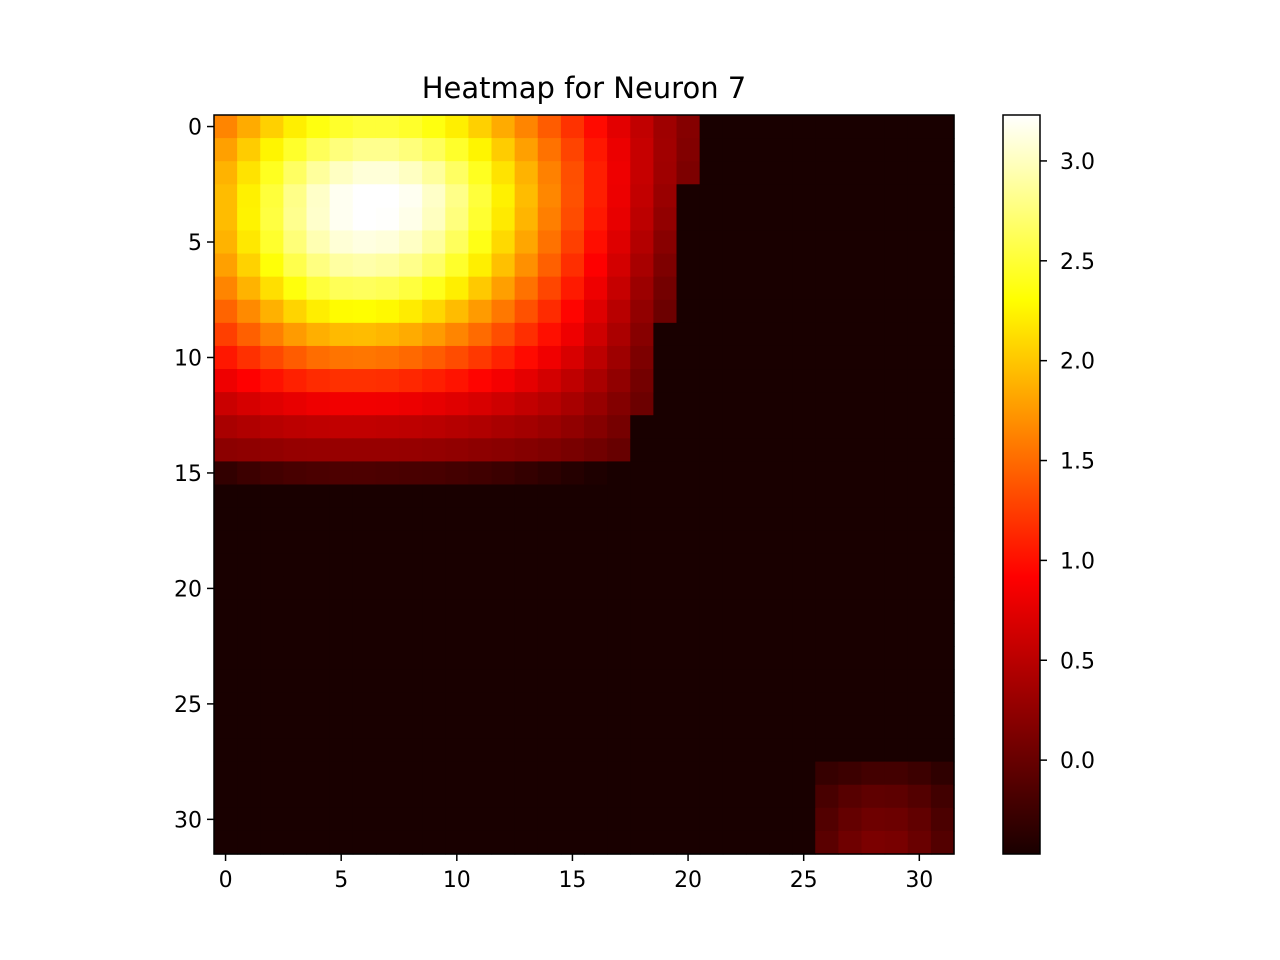  What do you see at coordinates (195, 128) in the screenshot?
I see `y-tick-label: 0` at bounding box center [195, 128].